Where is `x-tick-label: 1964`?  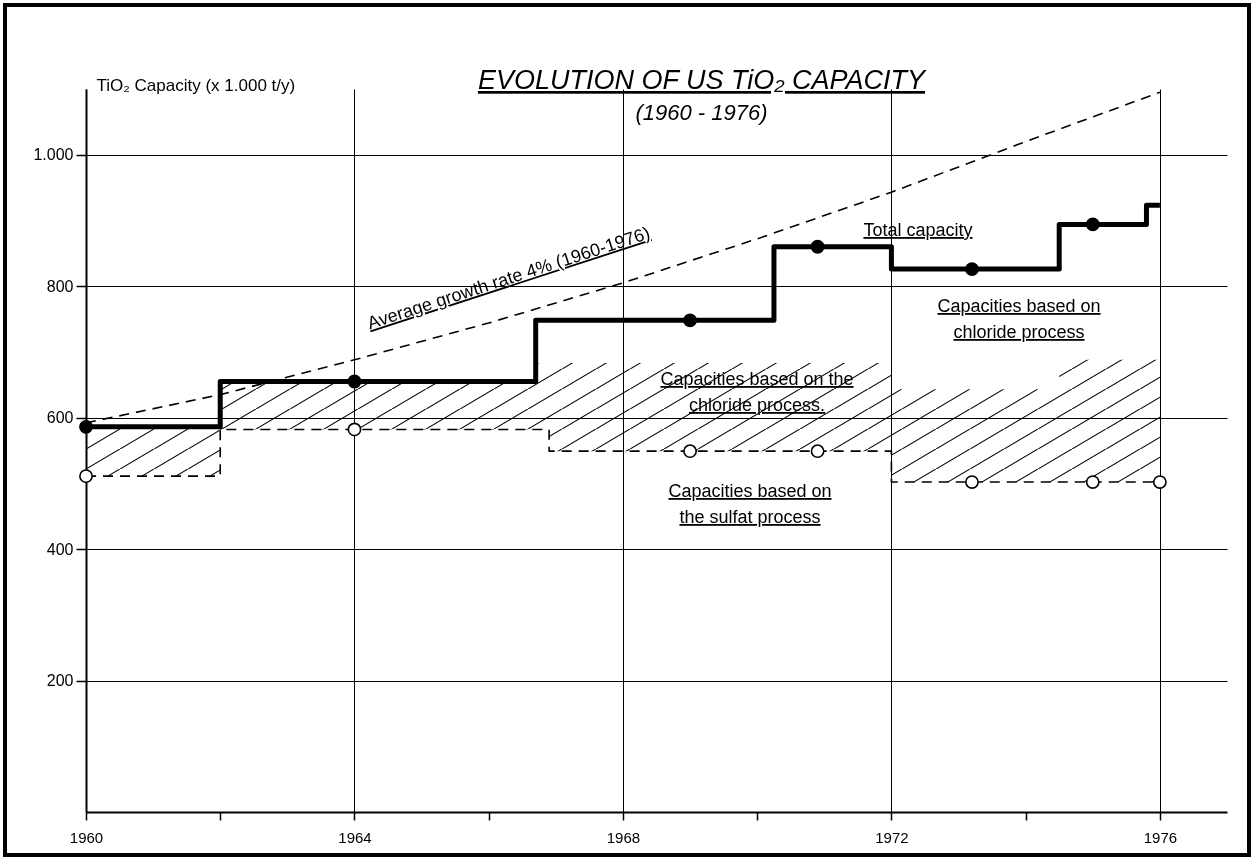
x-tick-label: 1964 is located at coordinates (355, 837).